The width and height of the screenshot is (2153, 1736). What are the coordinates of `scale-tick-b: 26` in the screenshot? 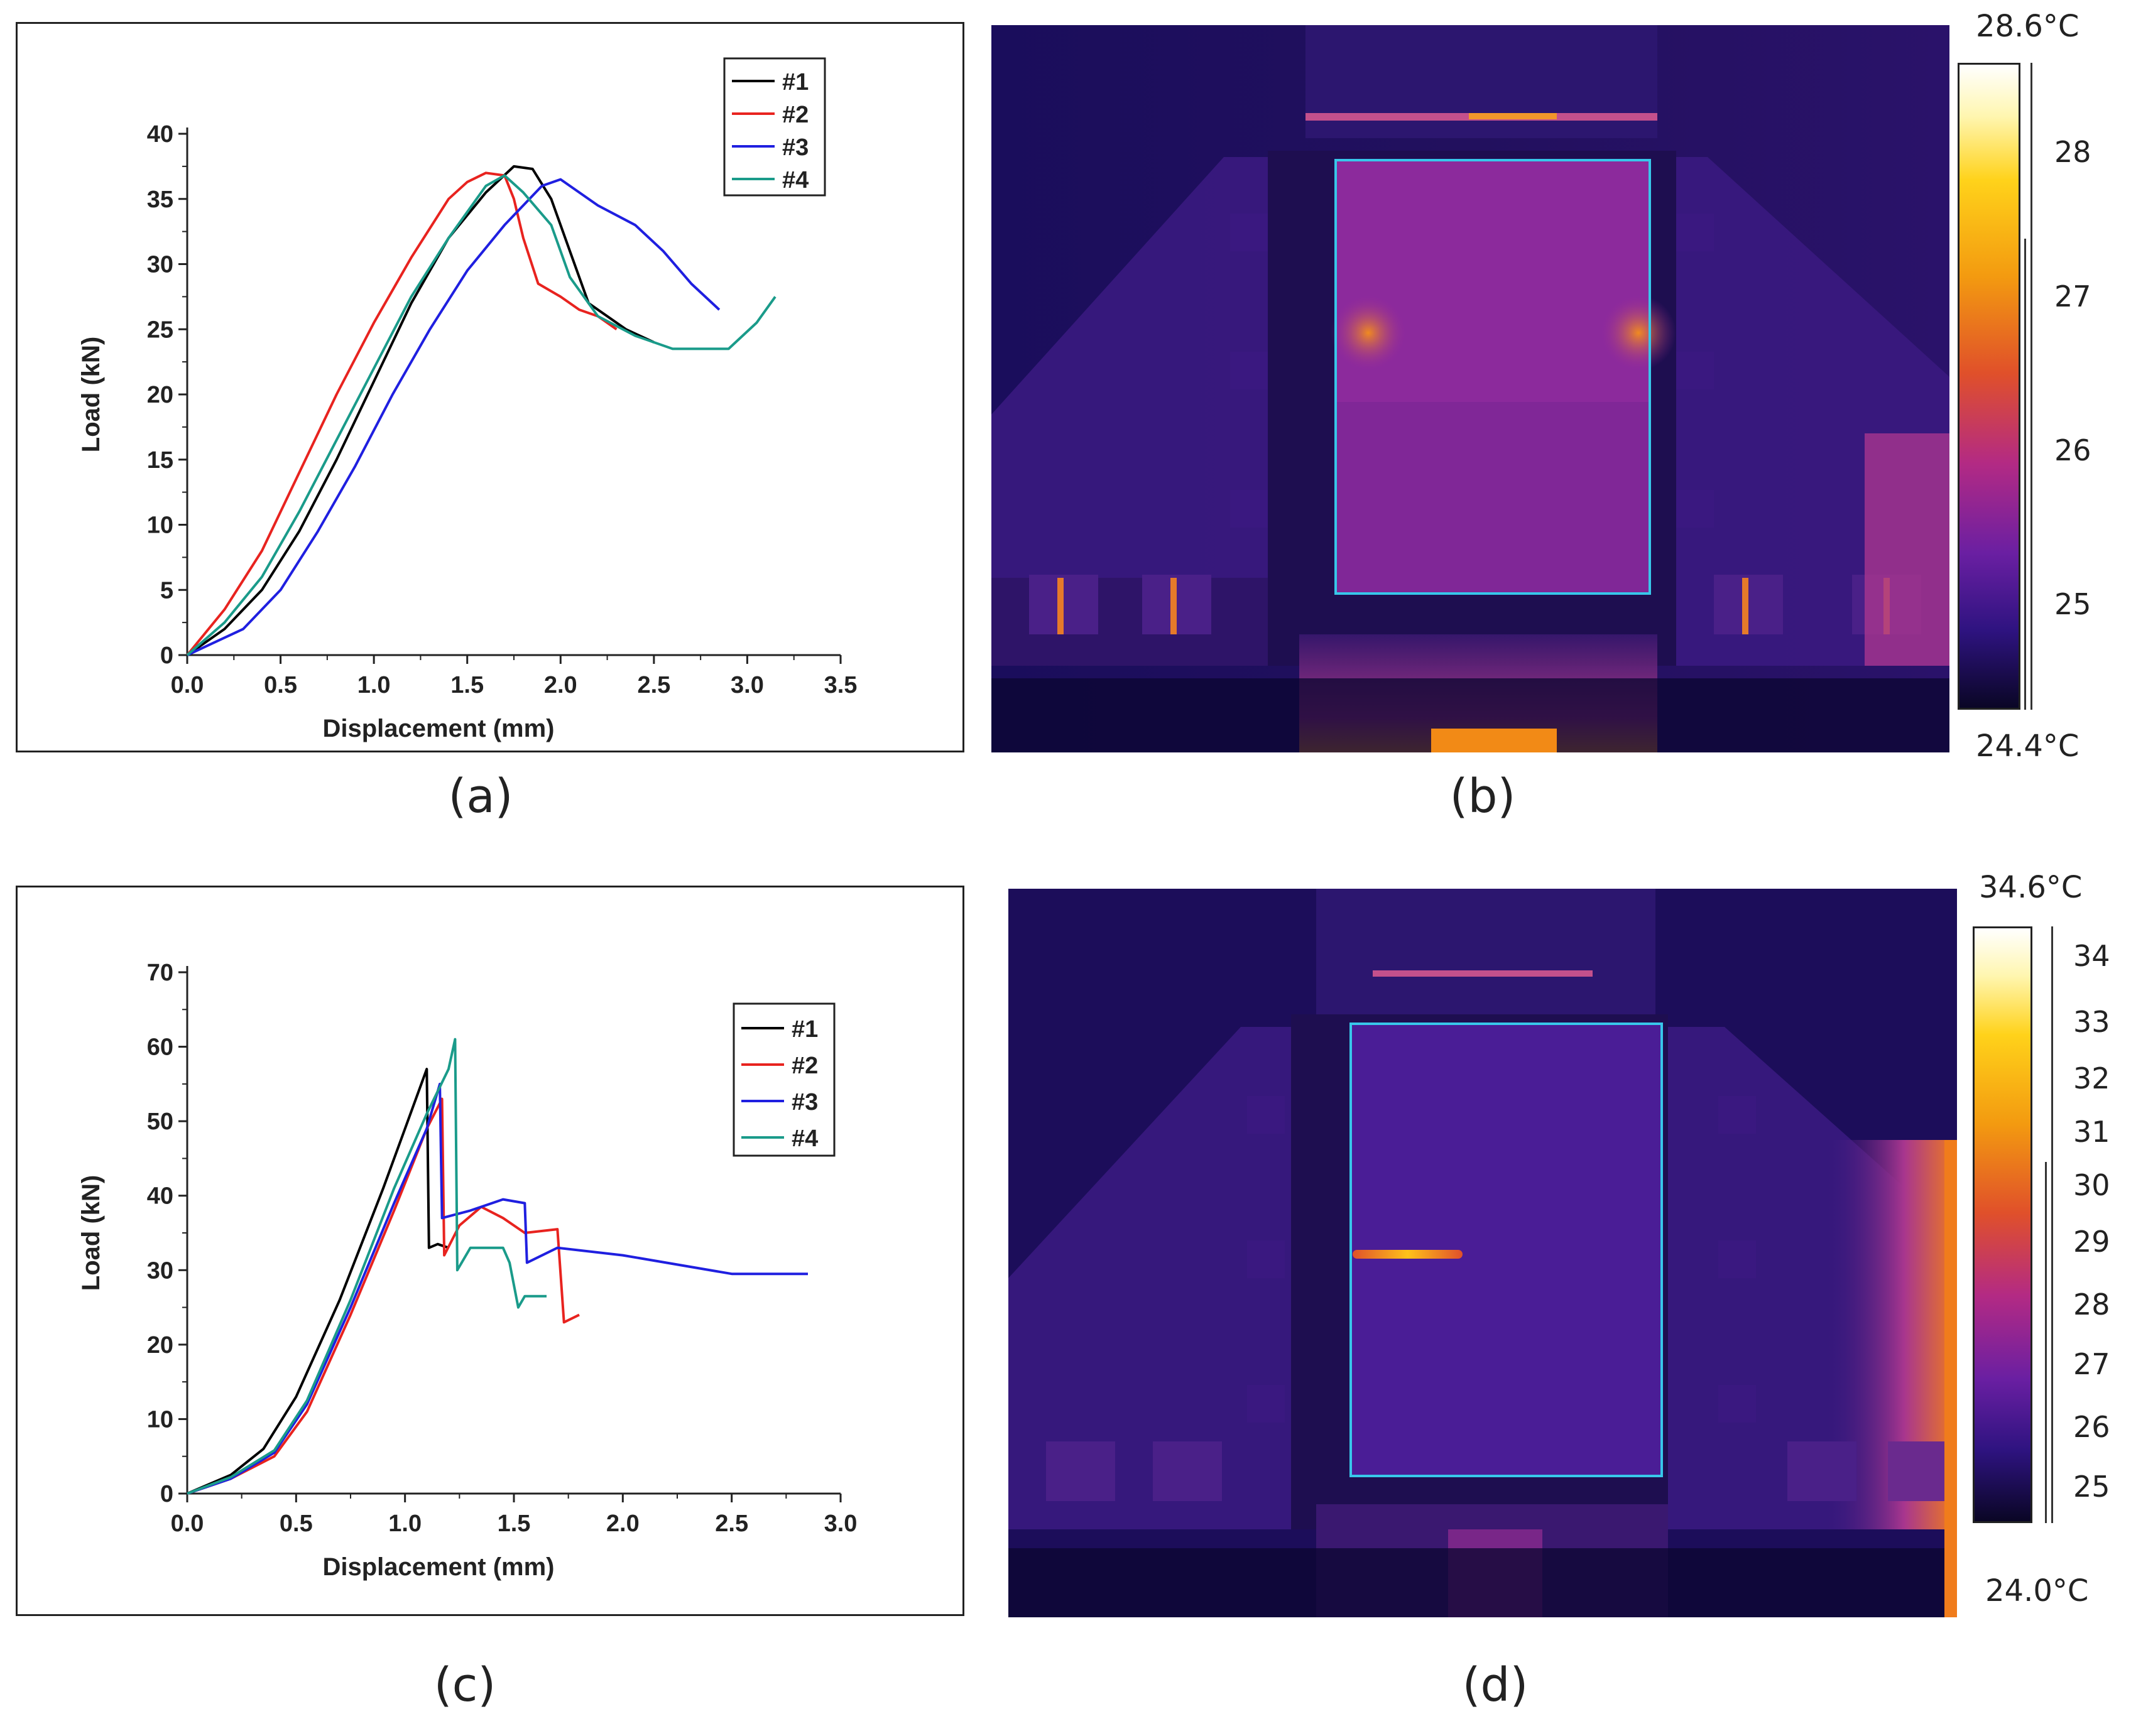 It's located at (2072, 450).